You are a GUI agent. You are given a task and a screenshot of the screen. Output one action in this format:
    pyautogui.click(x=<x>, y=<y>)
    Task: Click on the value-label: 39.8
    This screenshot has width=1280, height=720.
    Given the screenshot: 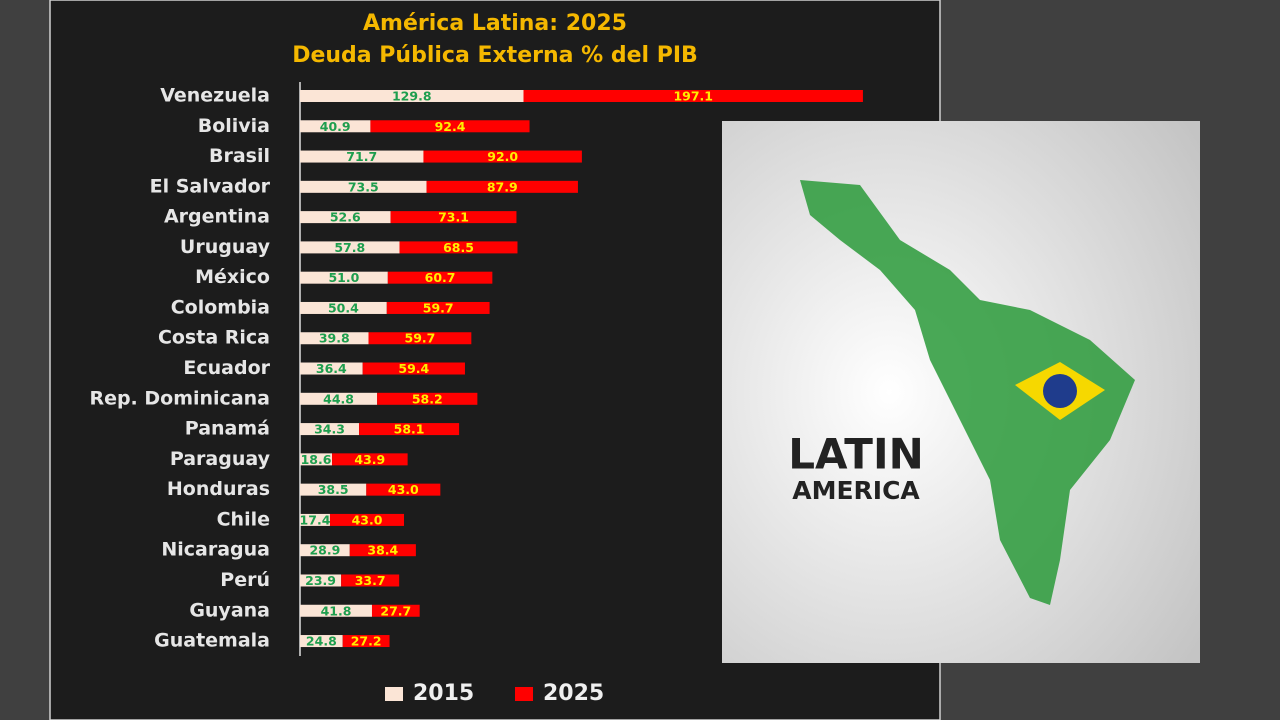 What is the action you would take?
    pyautogui.click(x=334, y=338)
    